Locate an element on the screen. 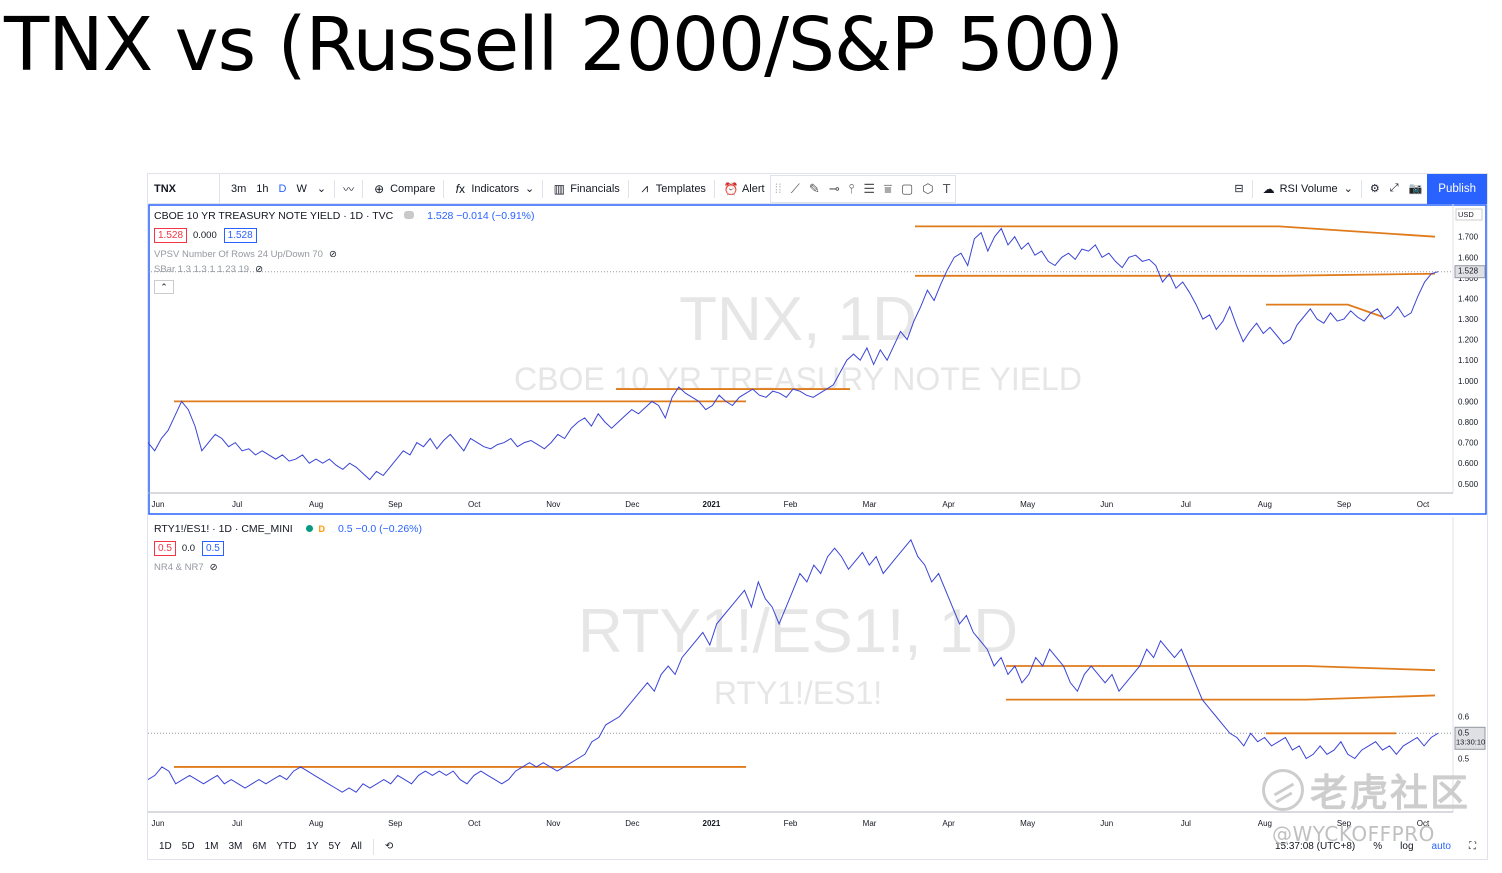 This screenshot has height=873, width=1502. templates-label: Templates is located at coordinates (680, 188).